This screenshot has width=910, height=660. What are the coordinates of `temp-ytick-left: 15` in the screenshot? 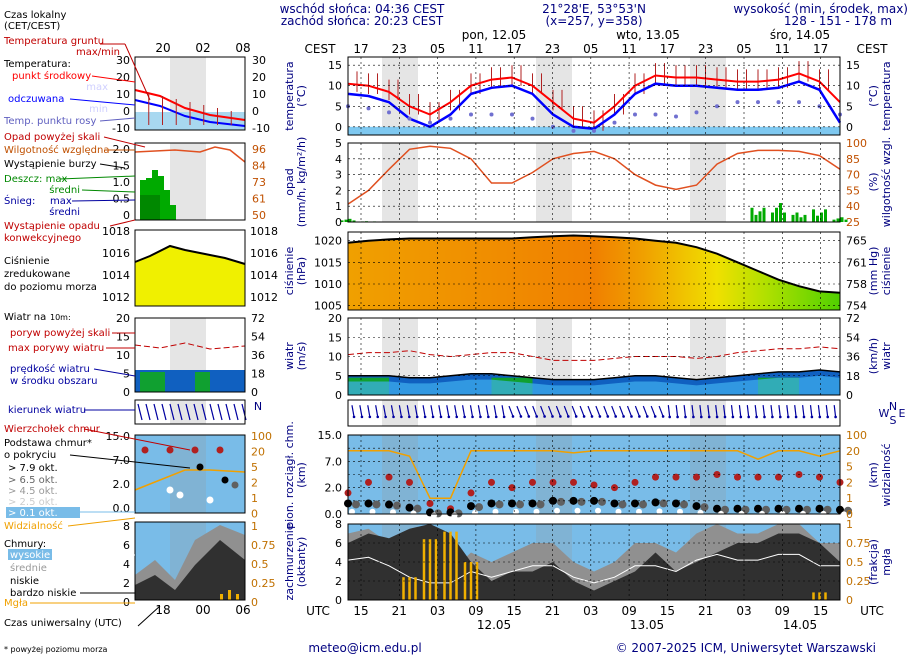 It's located at (335, 65).